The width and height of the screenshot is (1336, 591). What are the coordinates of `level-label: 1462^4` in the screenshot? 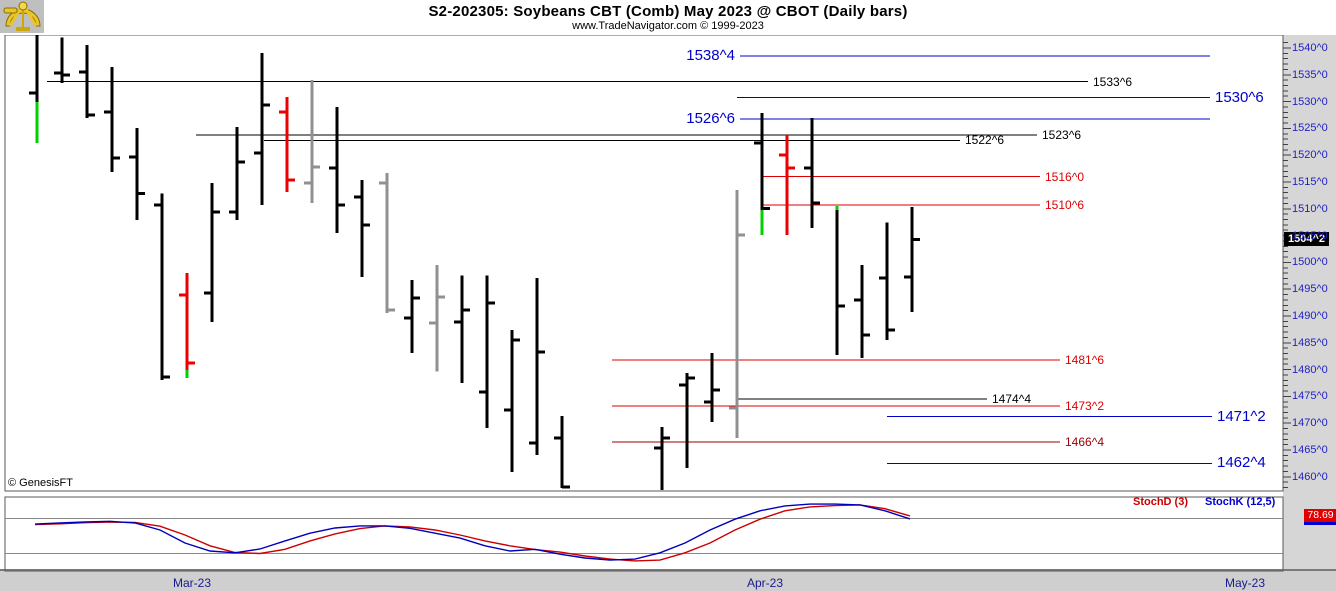 It's located at (1241, 463).